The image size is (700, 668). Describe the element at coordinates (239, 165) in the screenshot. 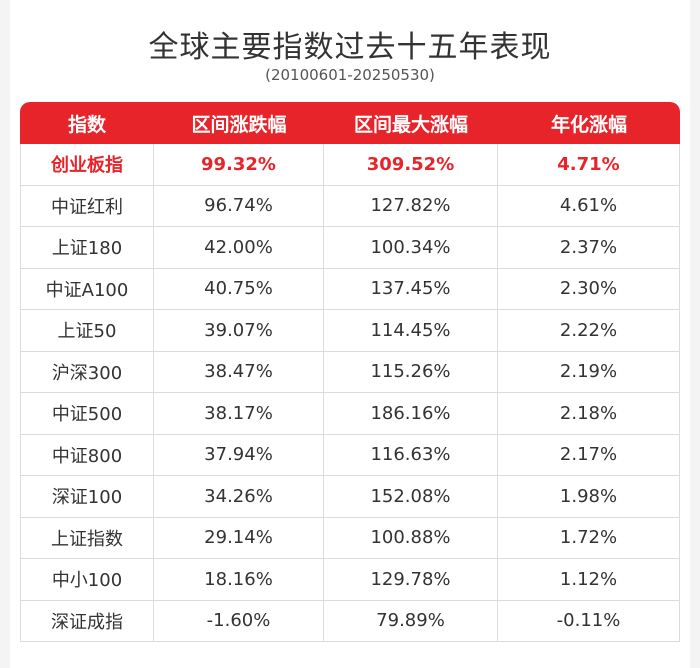

I see `cell-period-change: 99.32%` at that location.